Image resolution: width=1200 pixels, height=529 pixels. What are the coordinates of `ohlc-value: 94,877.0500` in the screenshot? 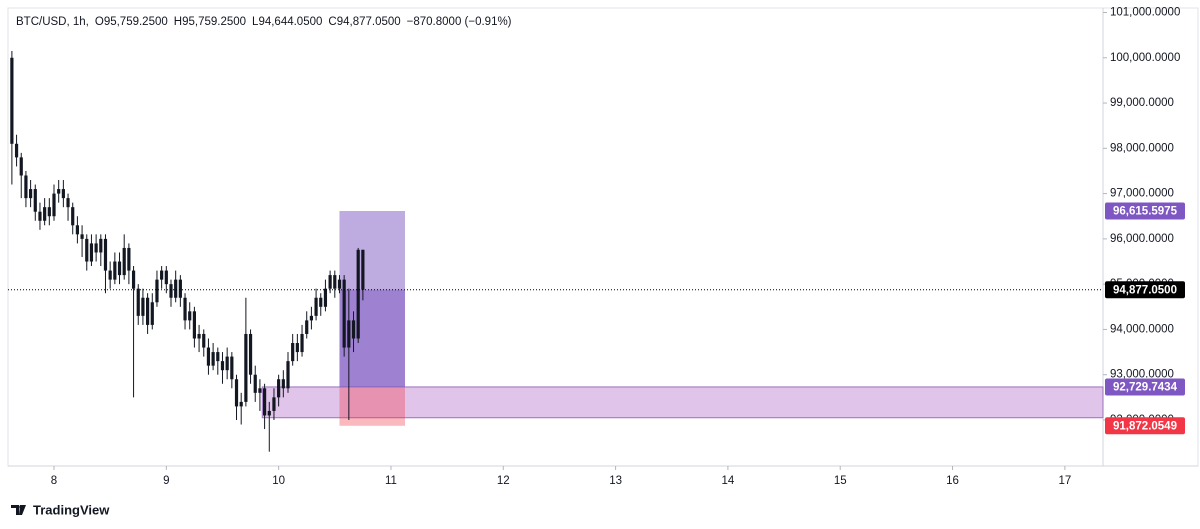 It's located at (369, 22).